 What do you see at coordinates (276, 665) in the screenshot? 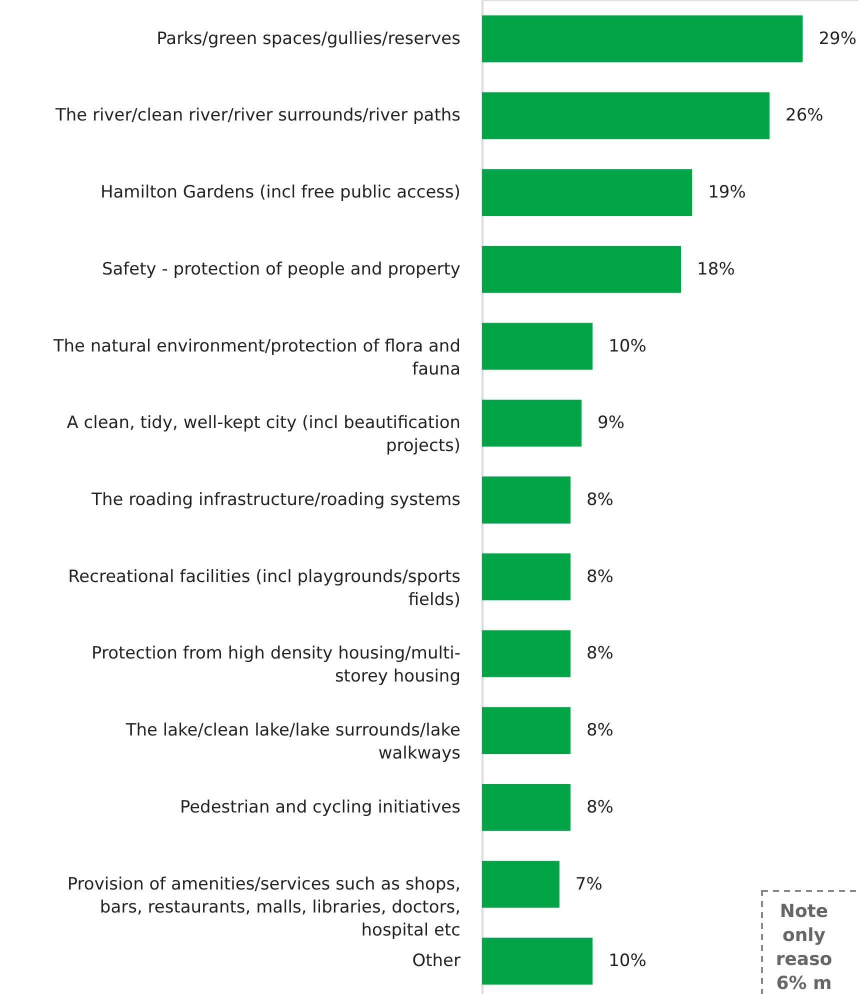
I see `y-tick-label: Protection from high density housing/multi- storey housing` at bounding box center [276, 665].